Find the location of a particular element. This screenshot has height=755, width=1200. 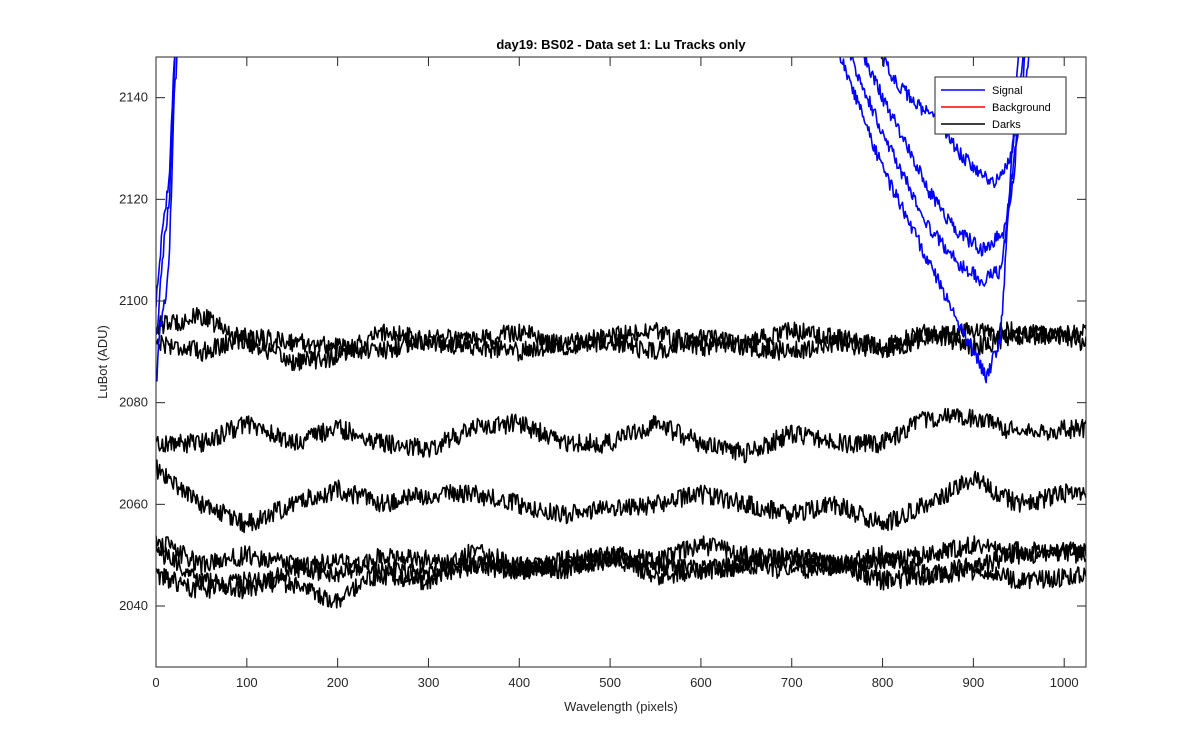

y-tick-label-2100: 2100 is located at coordinates (133, 300).